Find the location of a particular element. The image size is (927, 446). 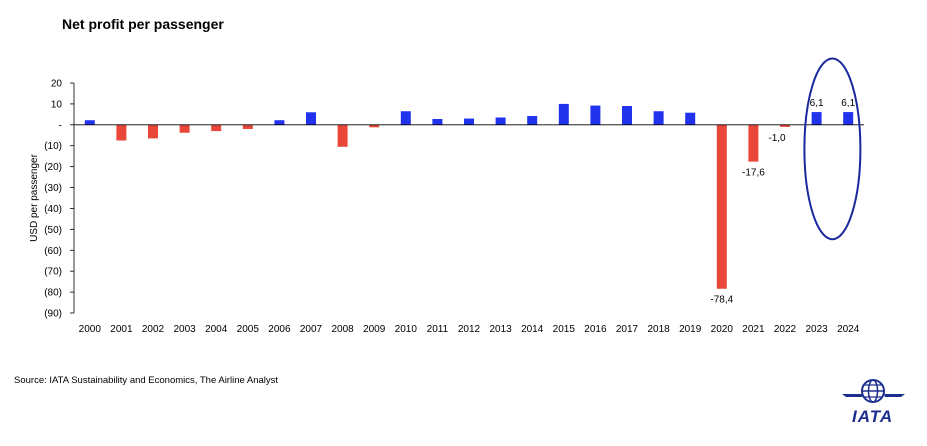

bar-2011 is located at coordinates (437, 121).